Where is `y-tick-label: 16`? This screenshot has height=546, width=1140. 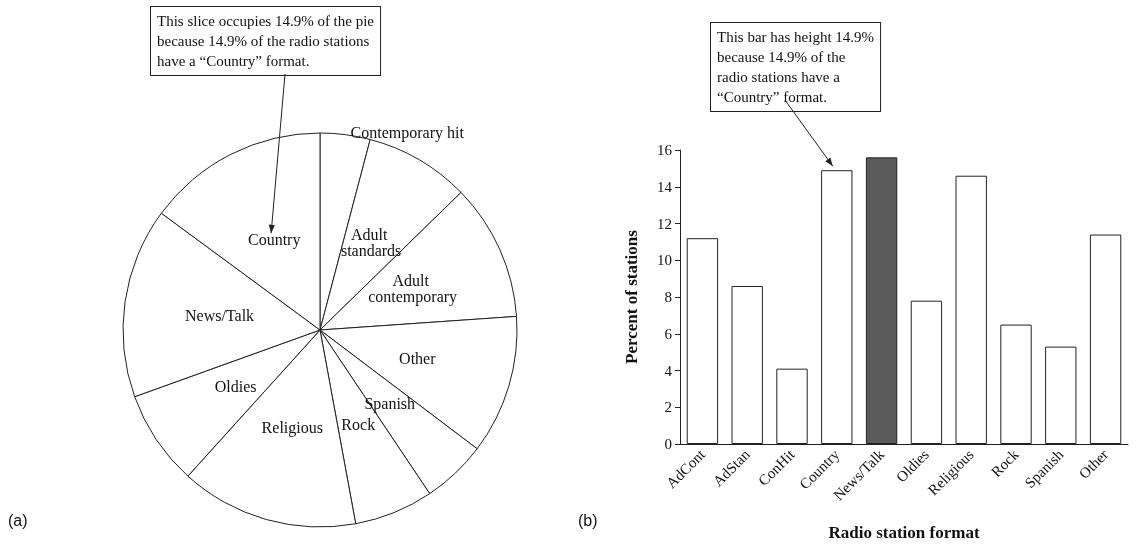
y-tick-label: 16 is located at coordinates (665, 150).